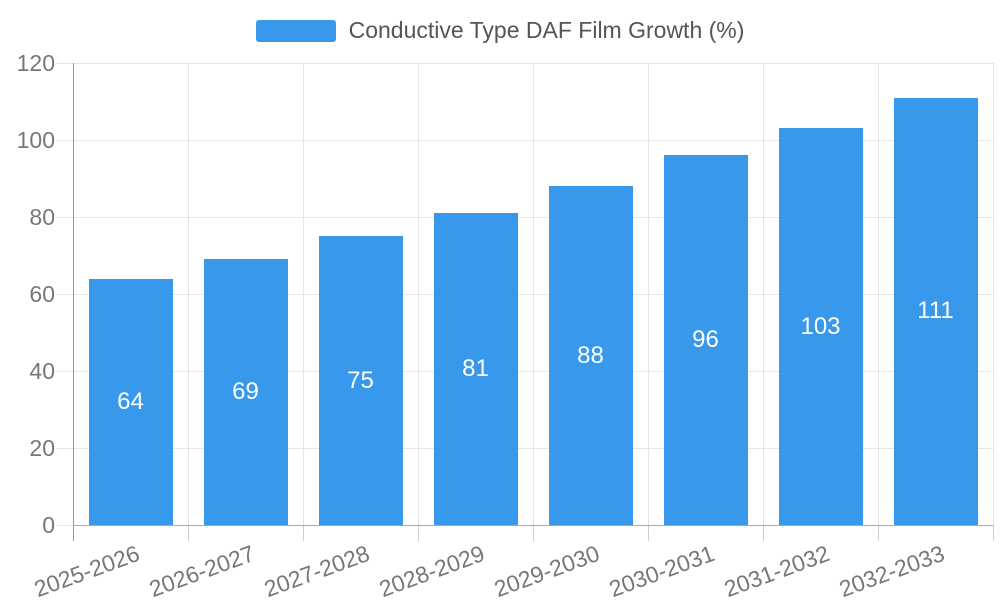  What do you see at coordinates (42, 217) in the screenshot?
I see `y-tick-label: 80` at bounding box center [42, 217].